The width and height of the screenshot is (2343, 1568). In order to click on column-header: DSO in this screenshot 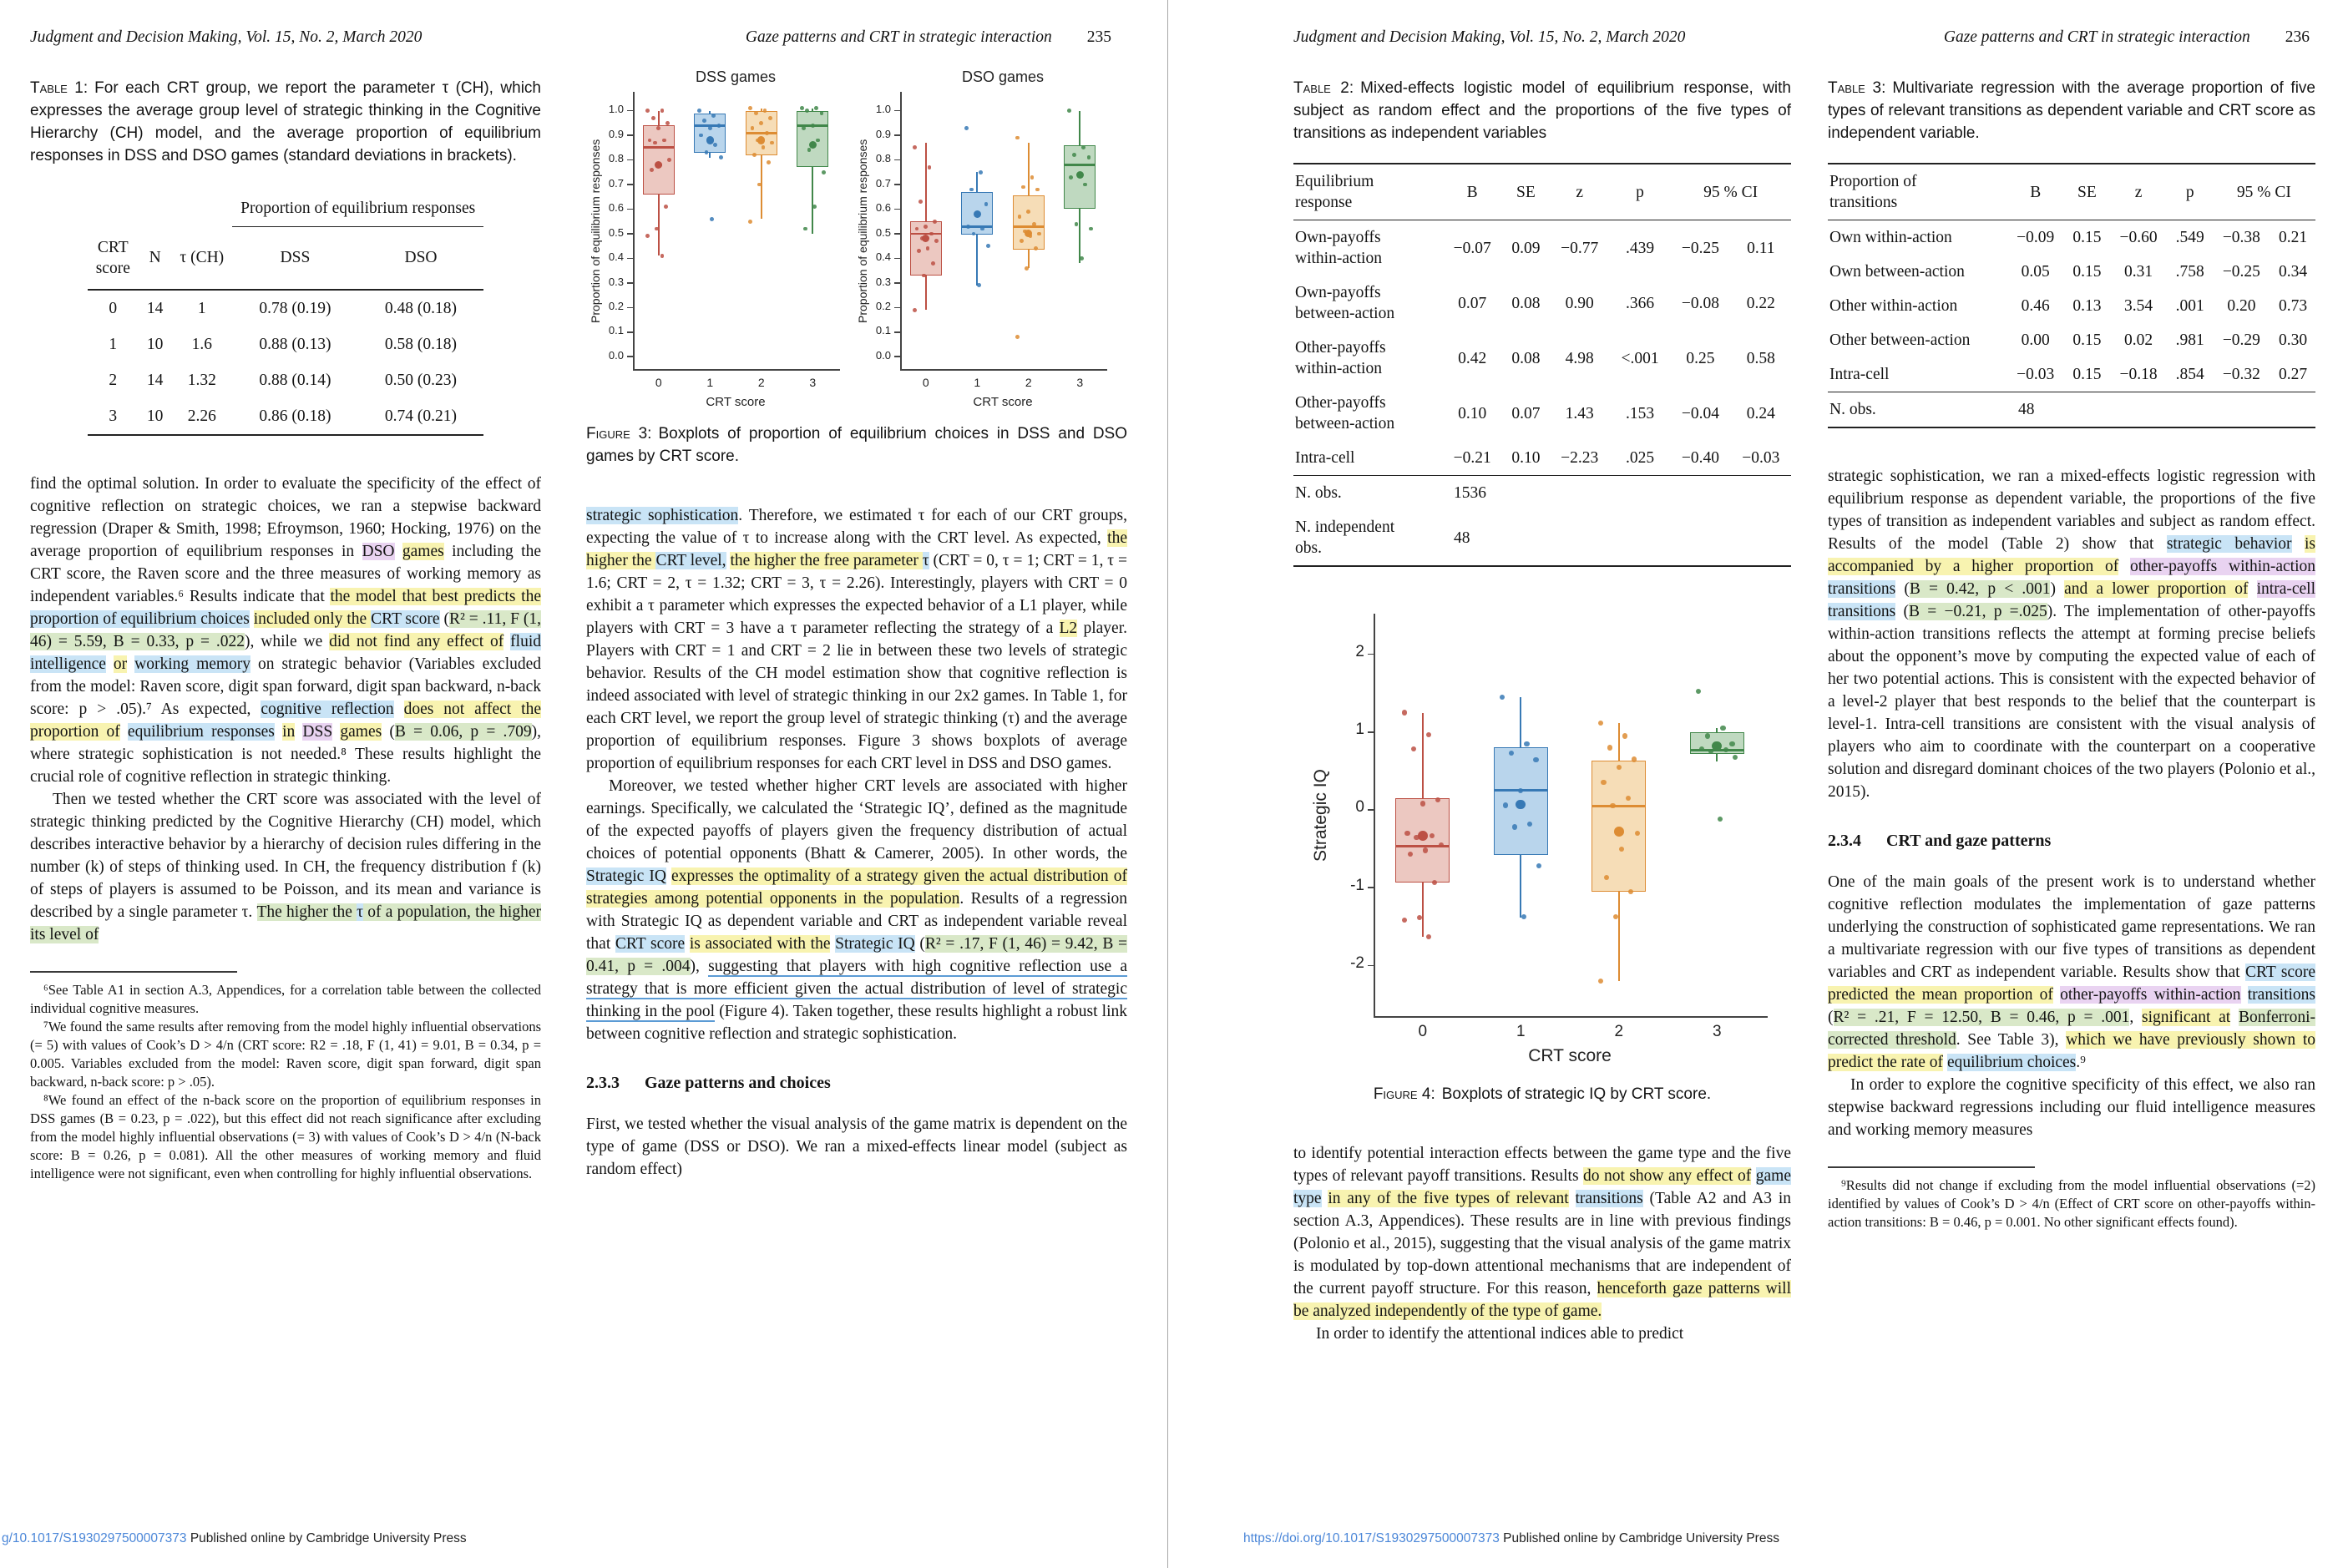, I will do `click(420, 258)`.